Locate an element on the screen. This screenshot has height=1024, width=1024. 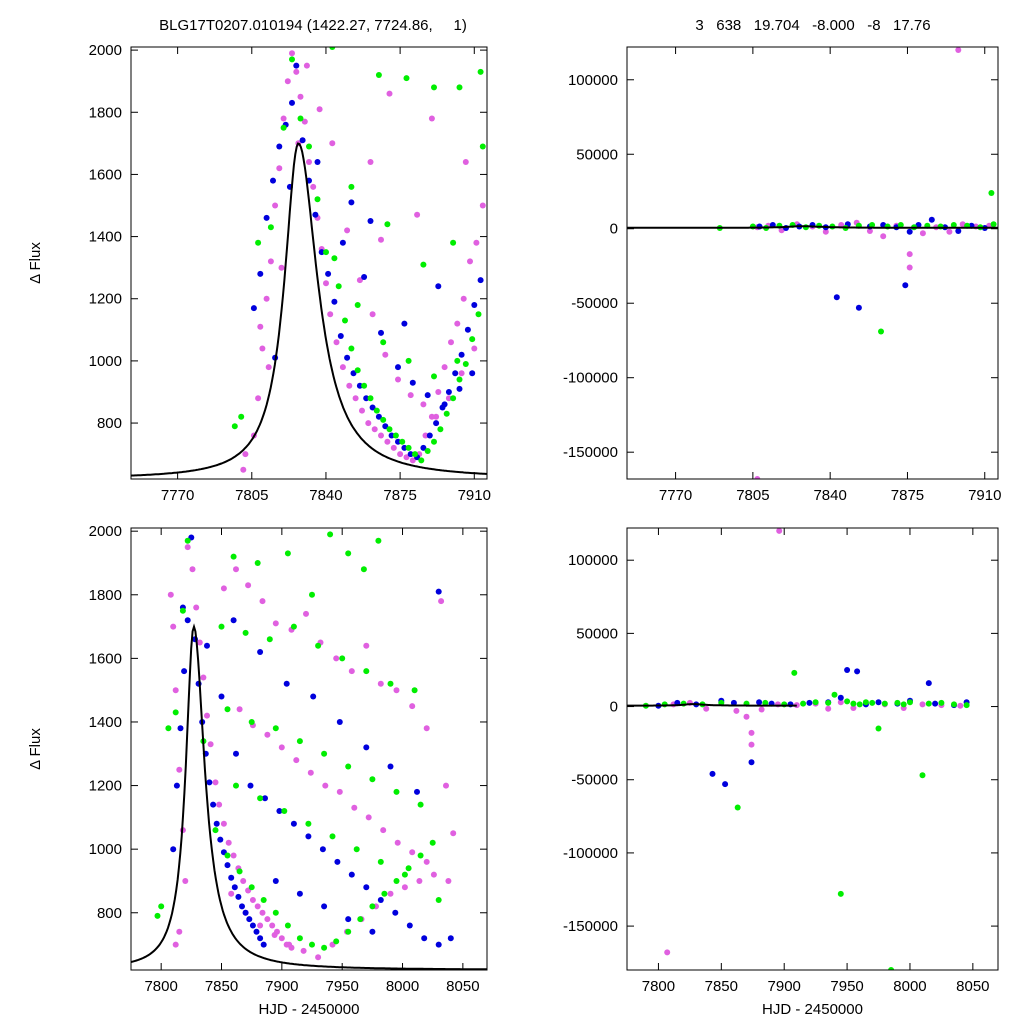
y-tick-label: 1600 is located at coordinates (105, 174).